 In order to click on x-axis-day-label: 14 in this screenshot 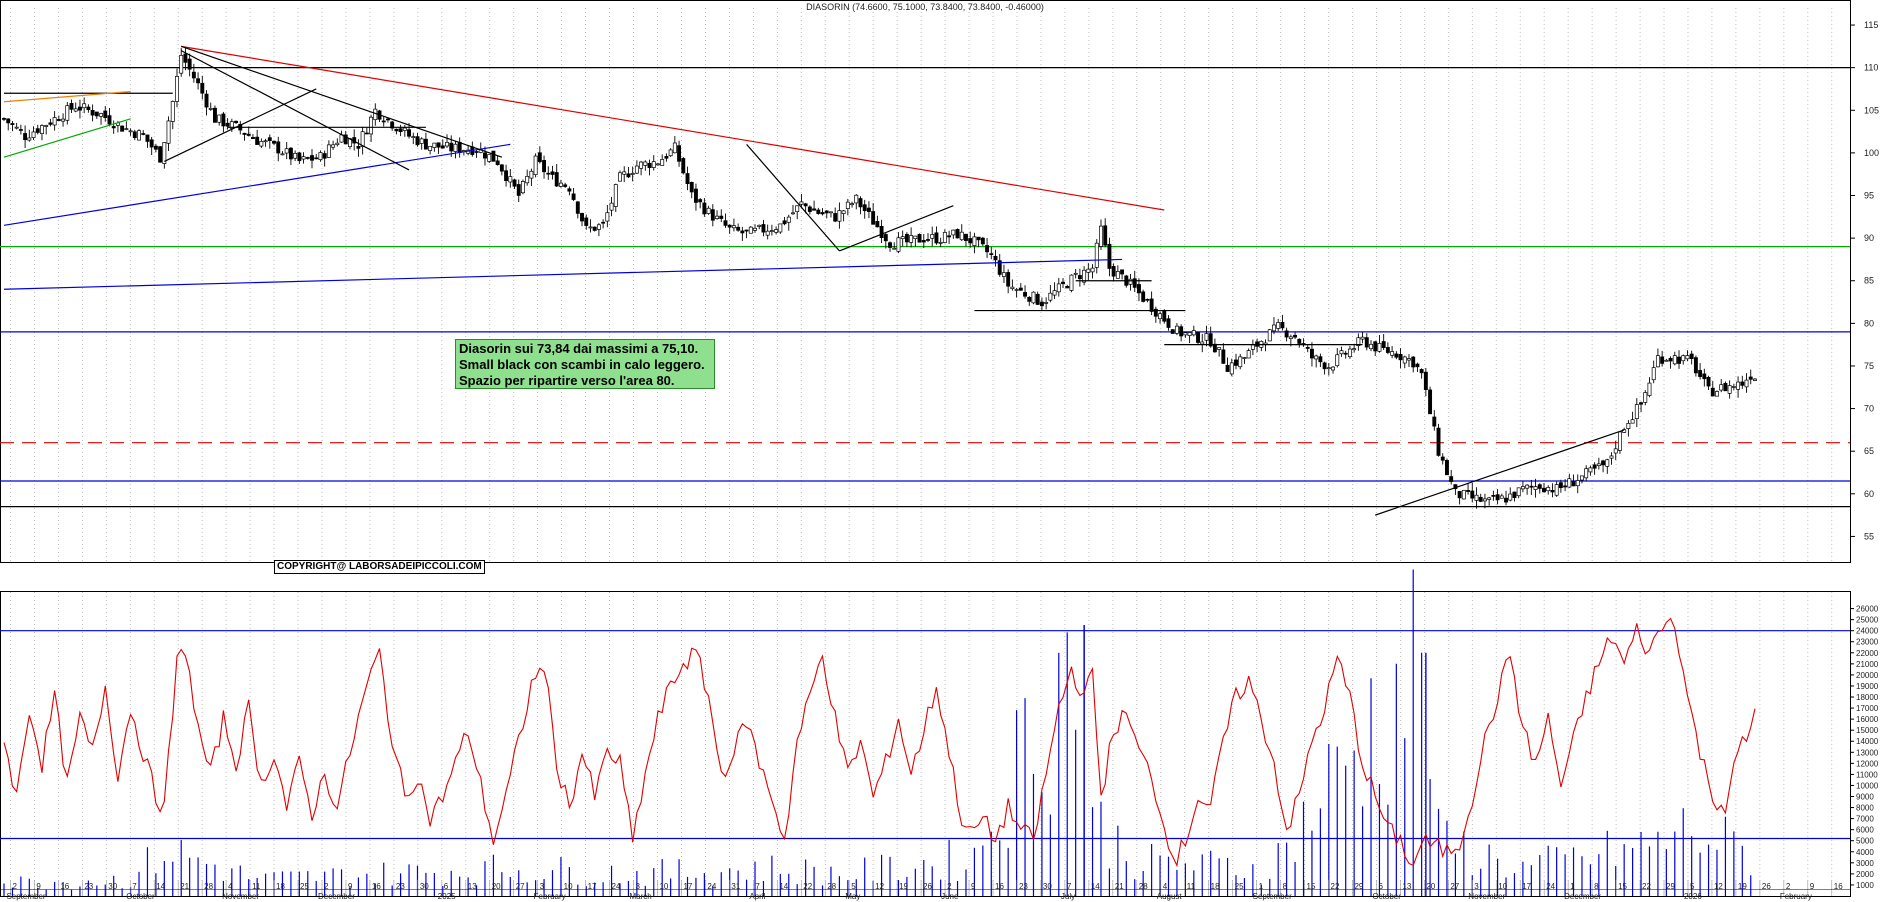, I will do `click(160, 886)`.